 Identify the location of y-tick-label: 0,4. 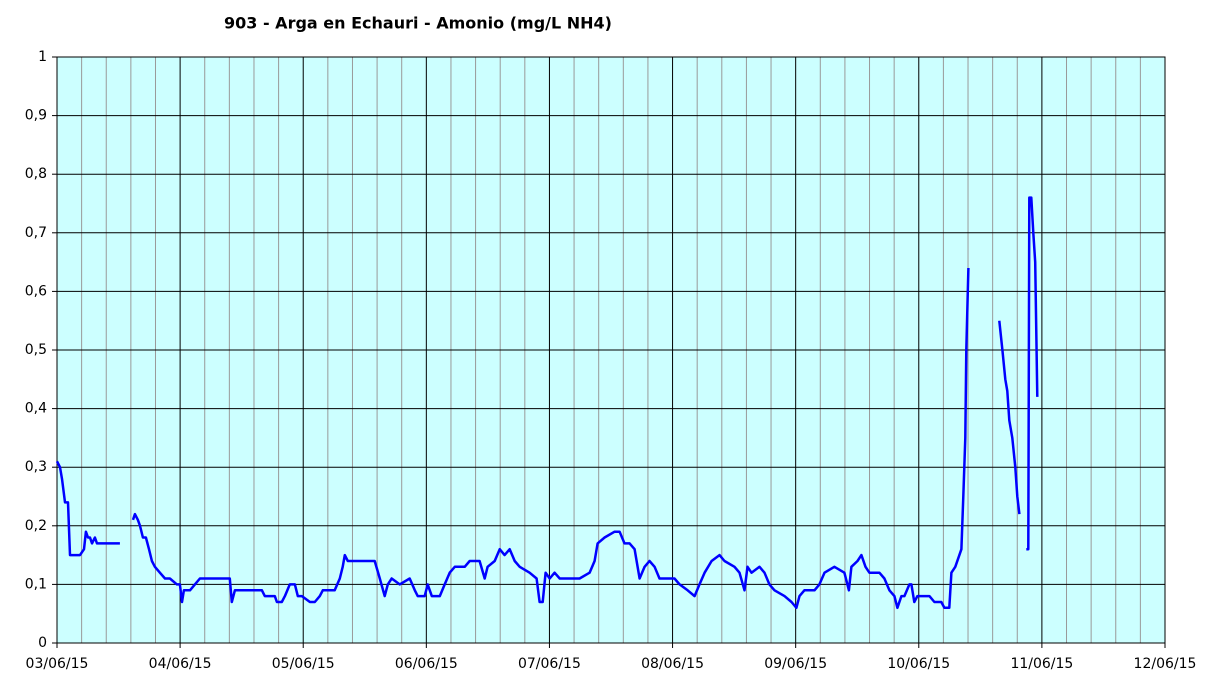
(36, 409).